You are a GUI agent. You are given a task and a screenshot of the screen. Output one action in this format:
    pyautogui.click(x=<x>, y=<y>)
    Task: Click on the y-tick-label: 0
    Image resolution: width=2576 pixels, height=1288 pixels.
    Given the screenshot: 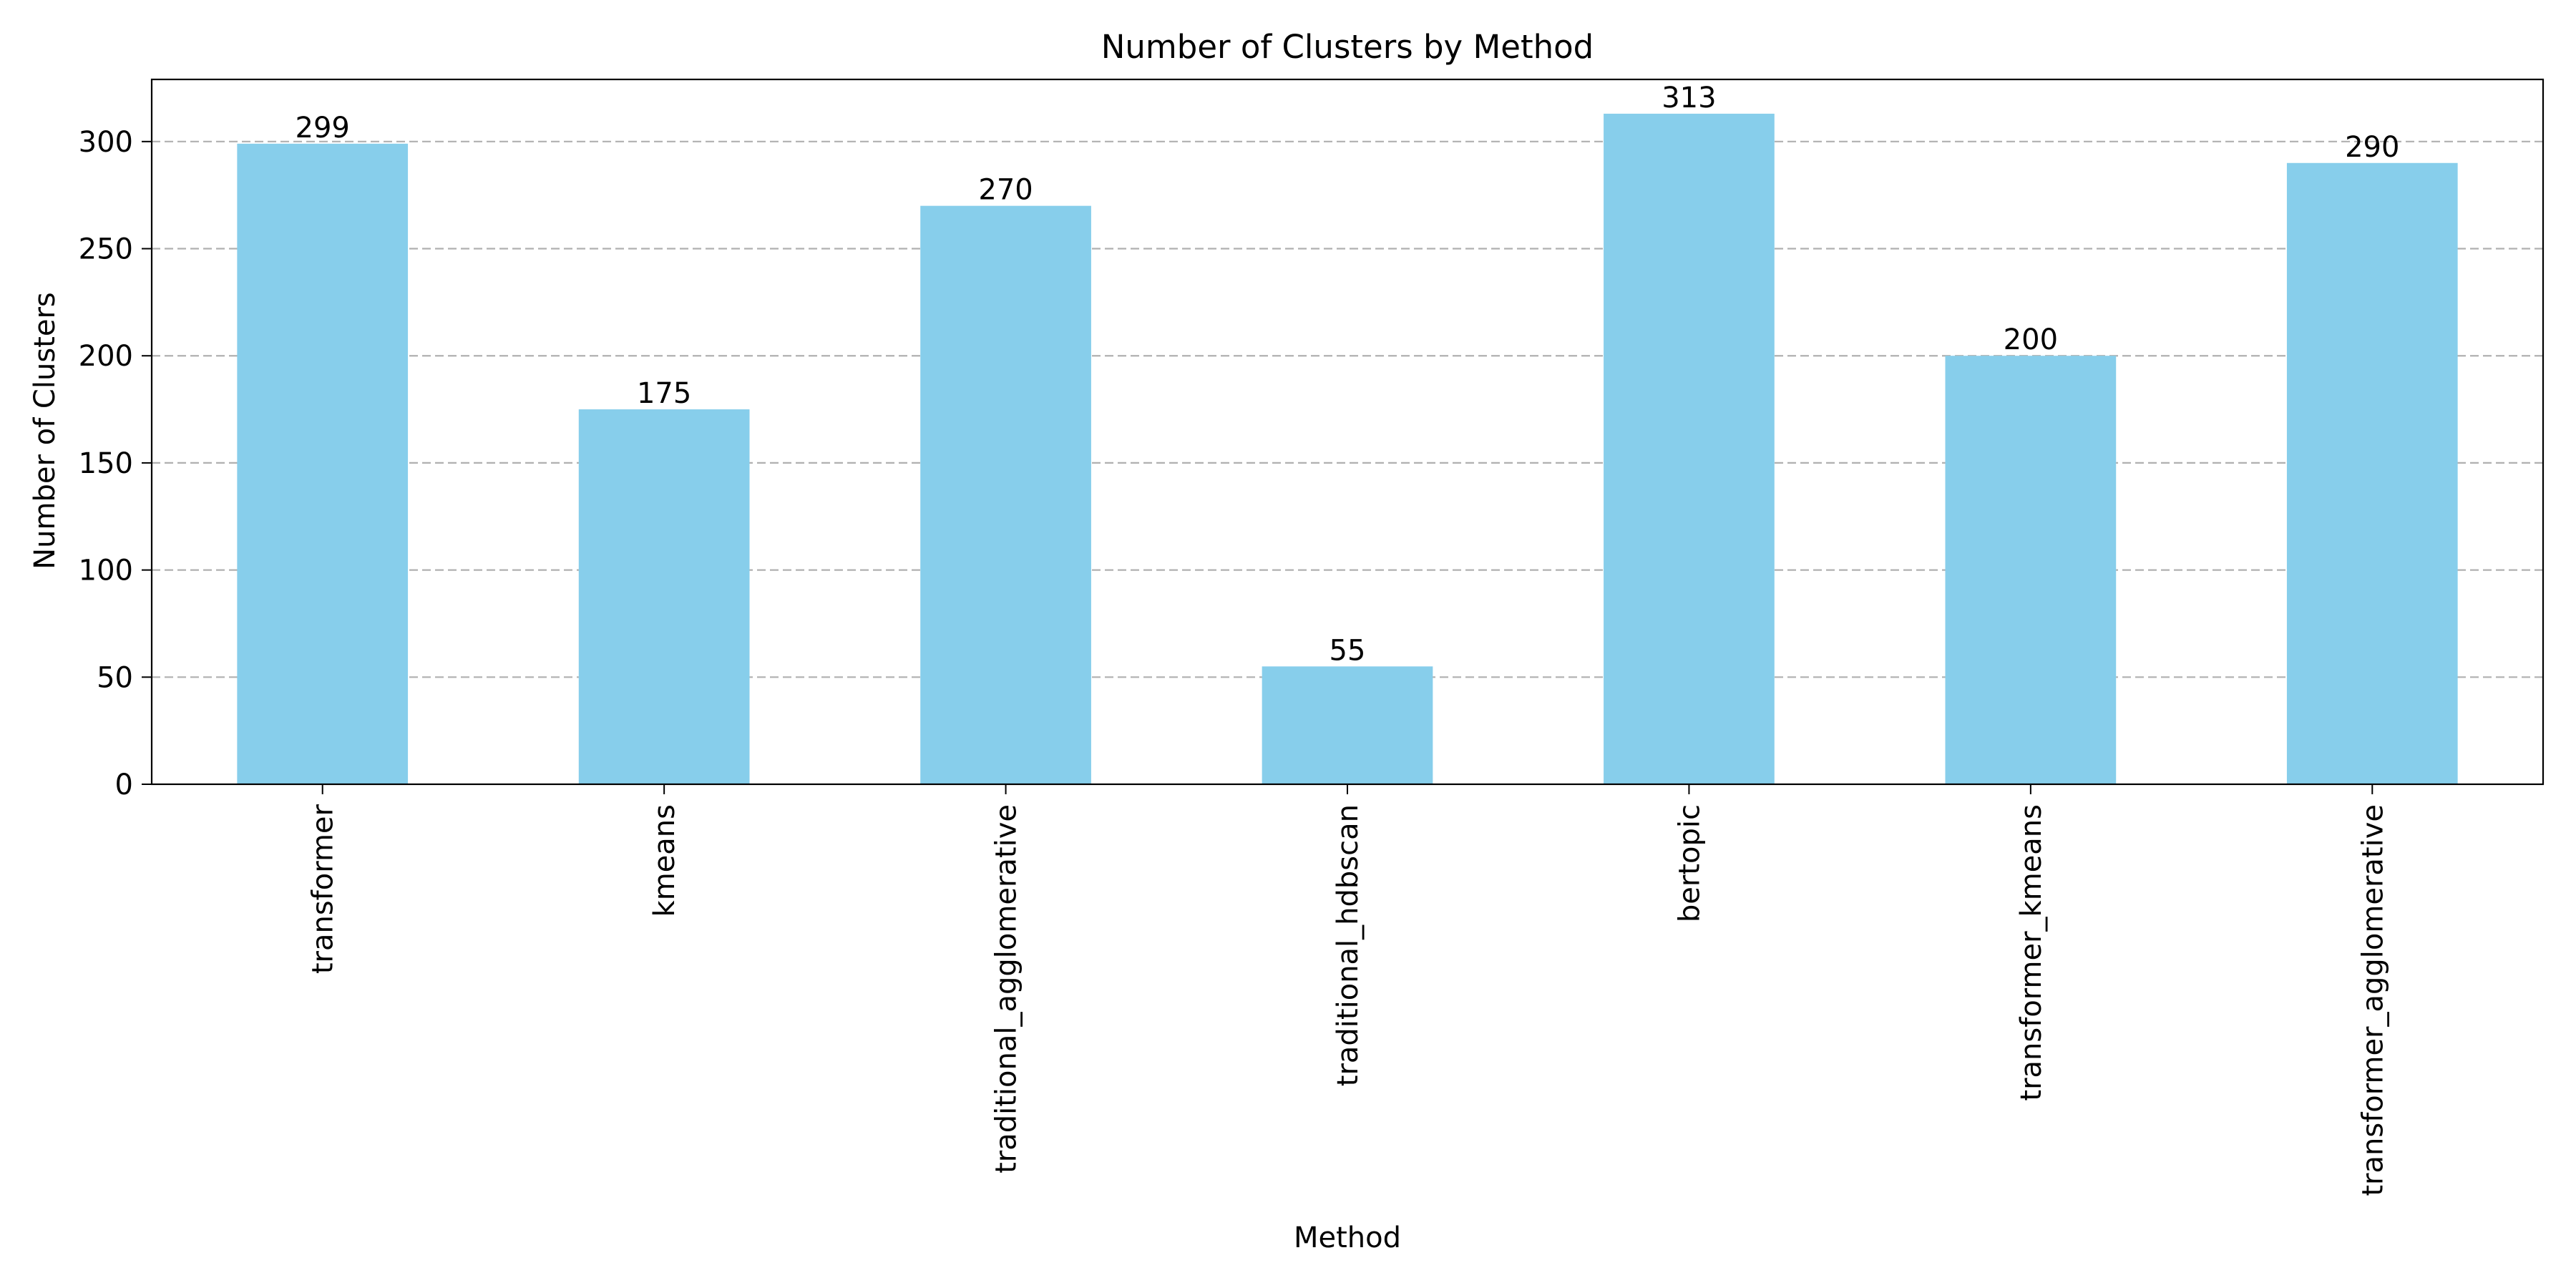 What is the action you would take?
    pyautogui.click(x=124, y=785)
    